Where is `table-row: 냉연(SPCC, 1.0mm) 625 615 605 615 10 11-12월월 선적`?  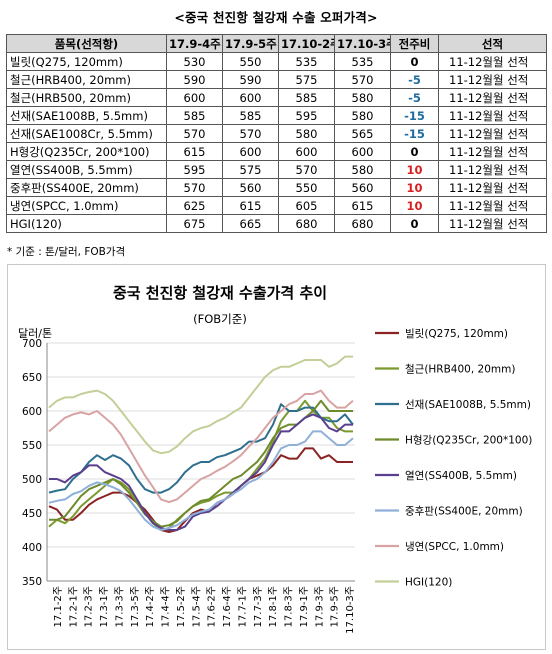 table-row: 냉연(SPCC, 1.0mm) 625 615 605 615 10 11-12월월 선적 is located at coordinates (276, 205).